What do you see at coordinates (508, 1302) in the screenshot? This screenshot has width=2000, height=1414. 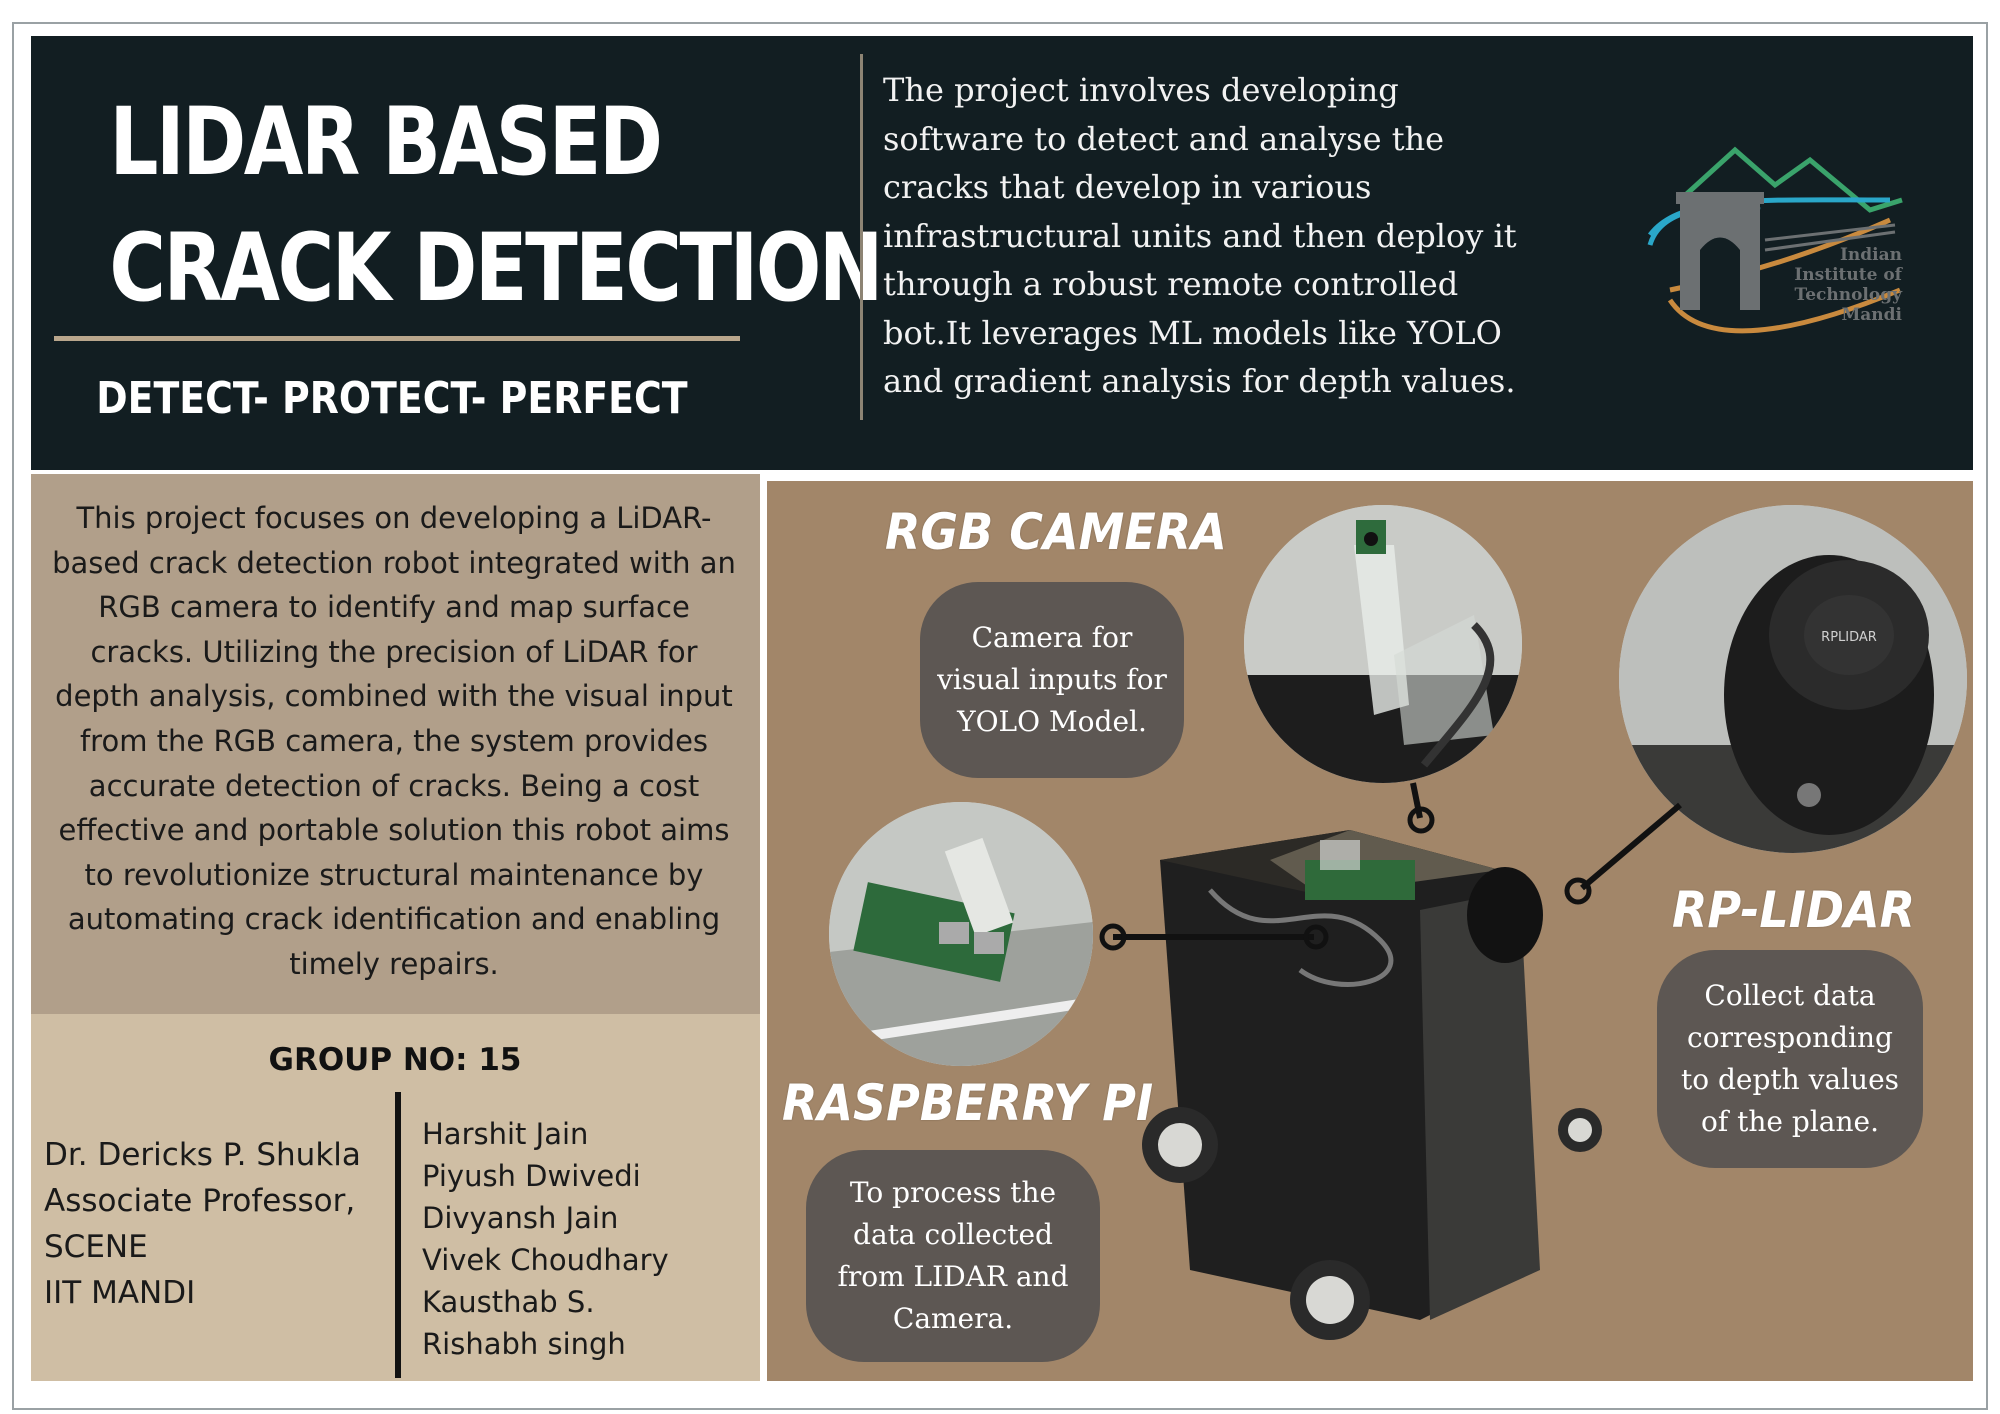 I see `member-name: Kausthab S.` at bounding box center [508, 1302].